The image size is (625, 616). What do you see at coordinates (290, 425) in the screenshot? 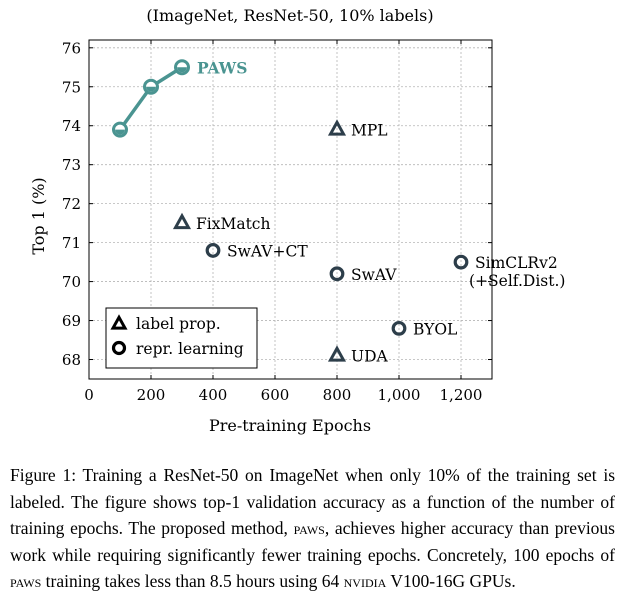
I see `x-axis-label: Pre-training Epochs` at bounding box center [290, 425].